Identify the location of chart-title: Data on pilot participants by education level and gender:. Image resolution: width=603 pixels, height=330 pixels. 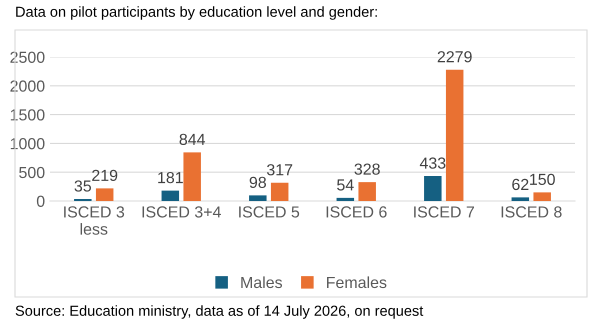
(196, 13).